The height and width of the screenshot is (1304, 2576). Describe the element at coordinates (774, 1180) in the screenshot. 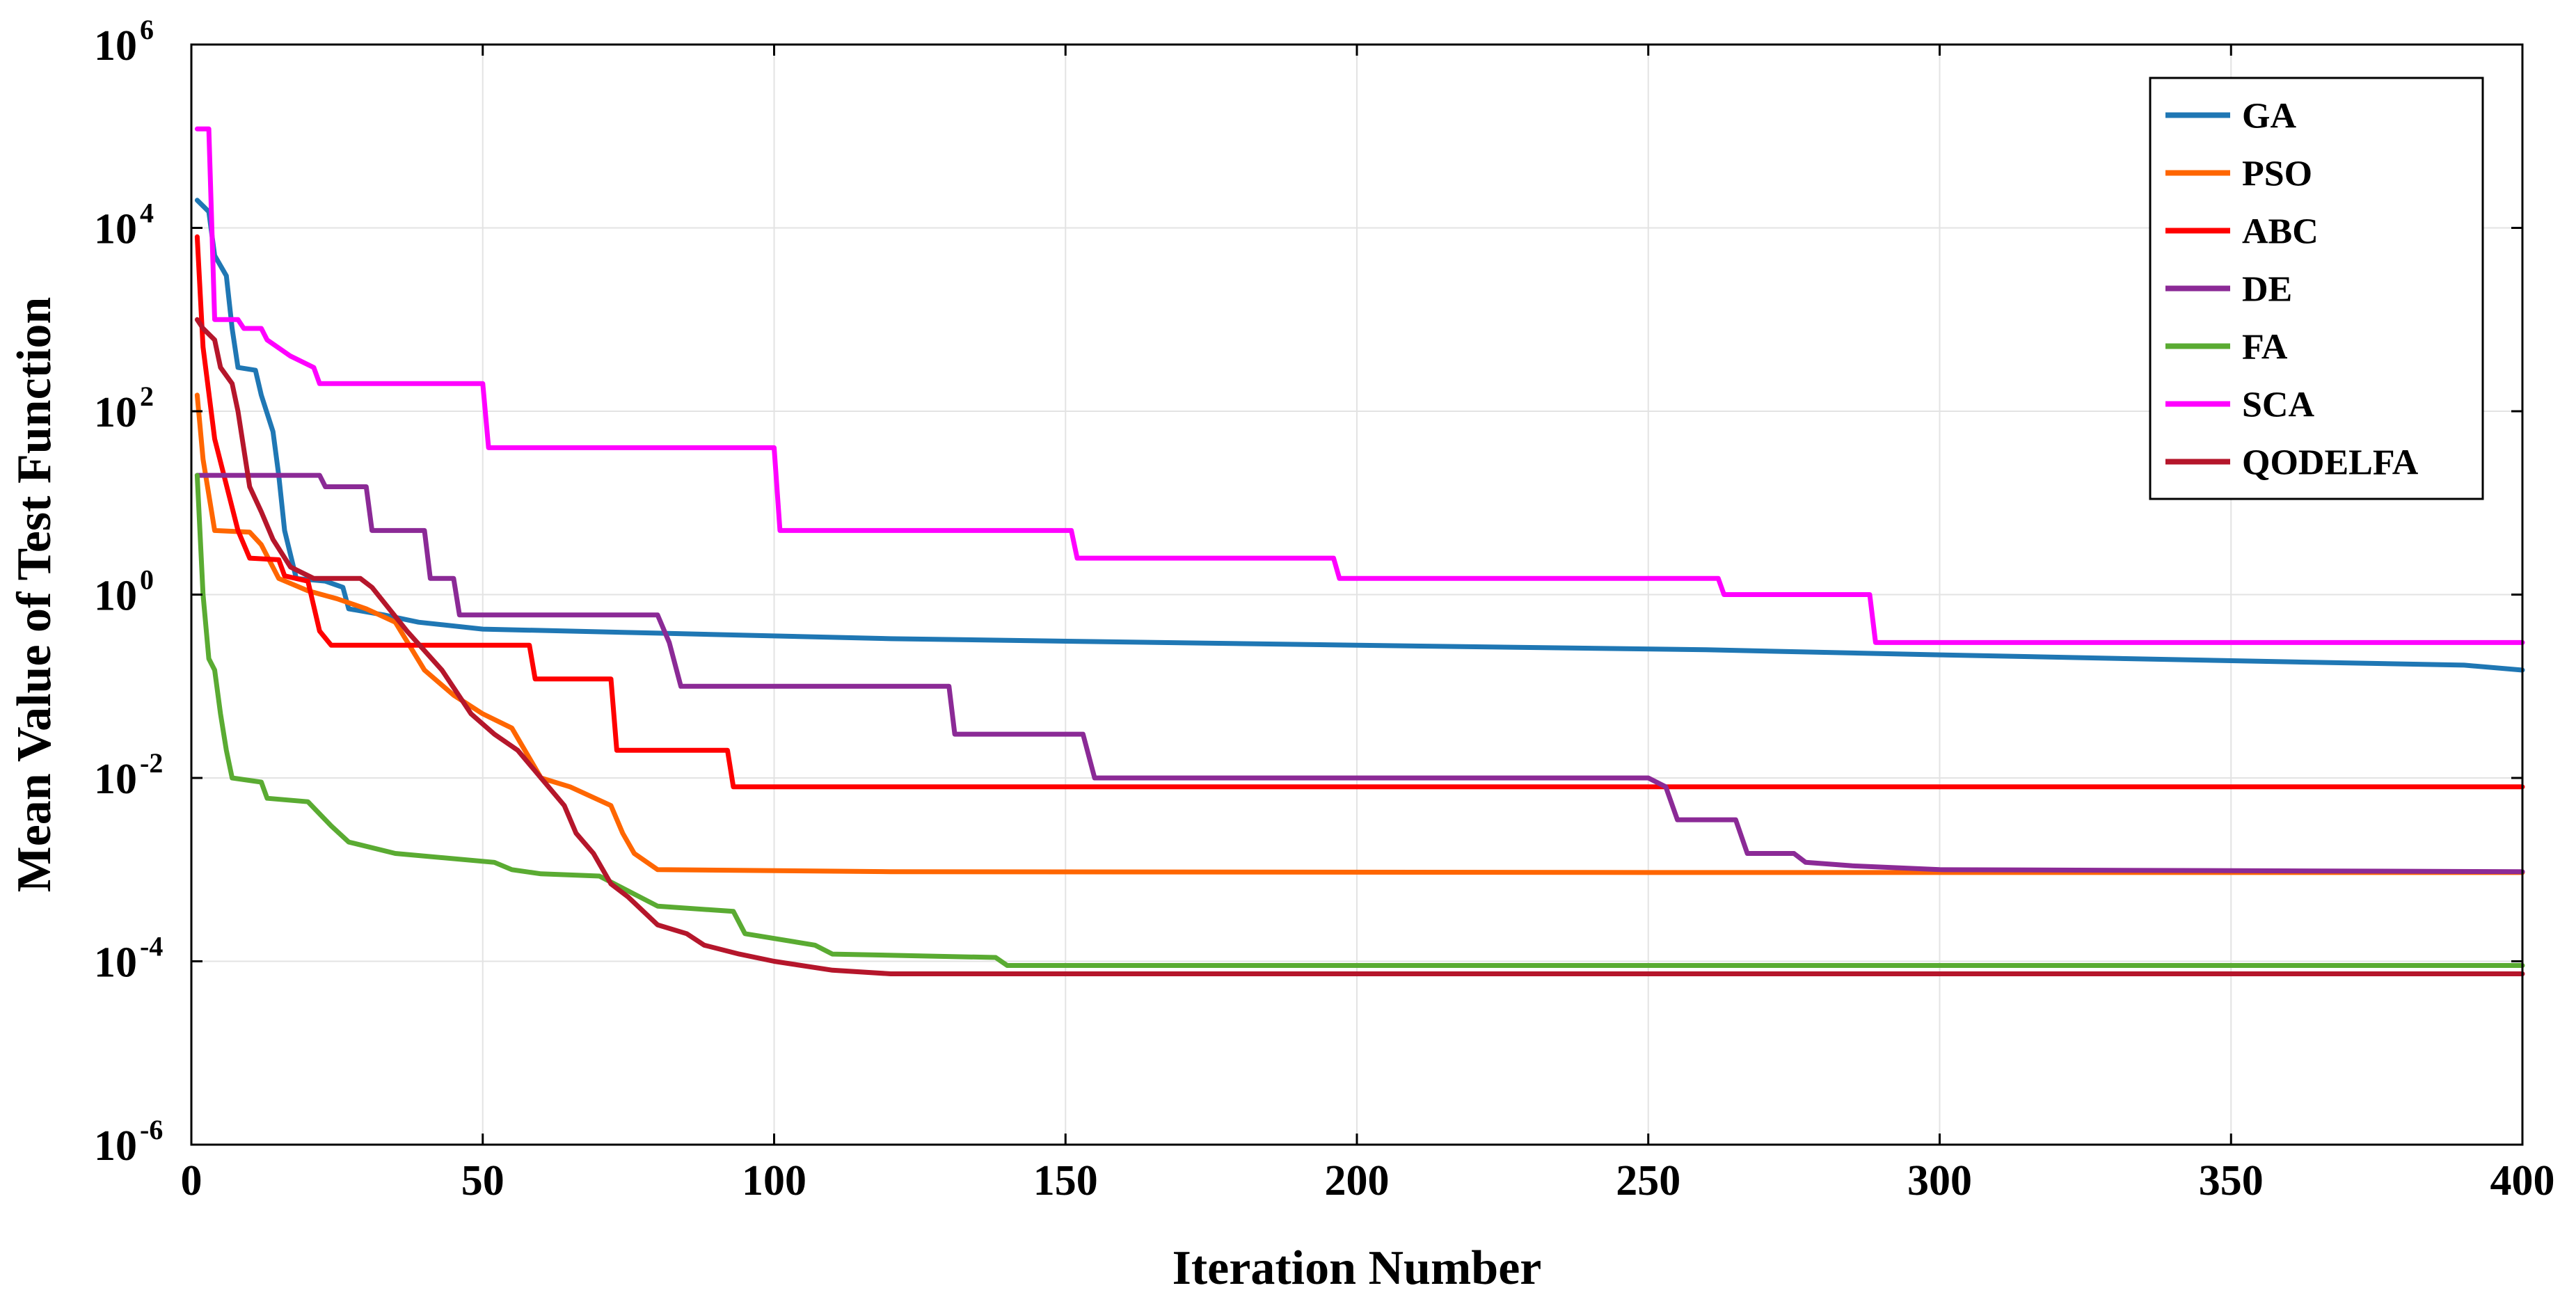

I see `x-tick-label: 100` at that location.